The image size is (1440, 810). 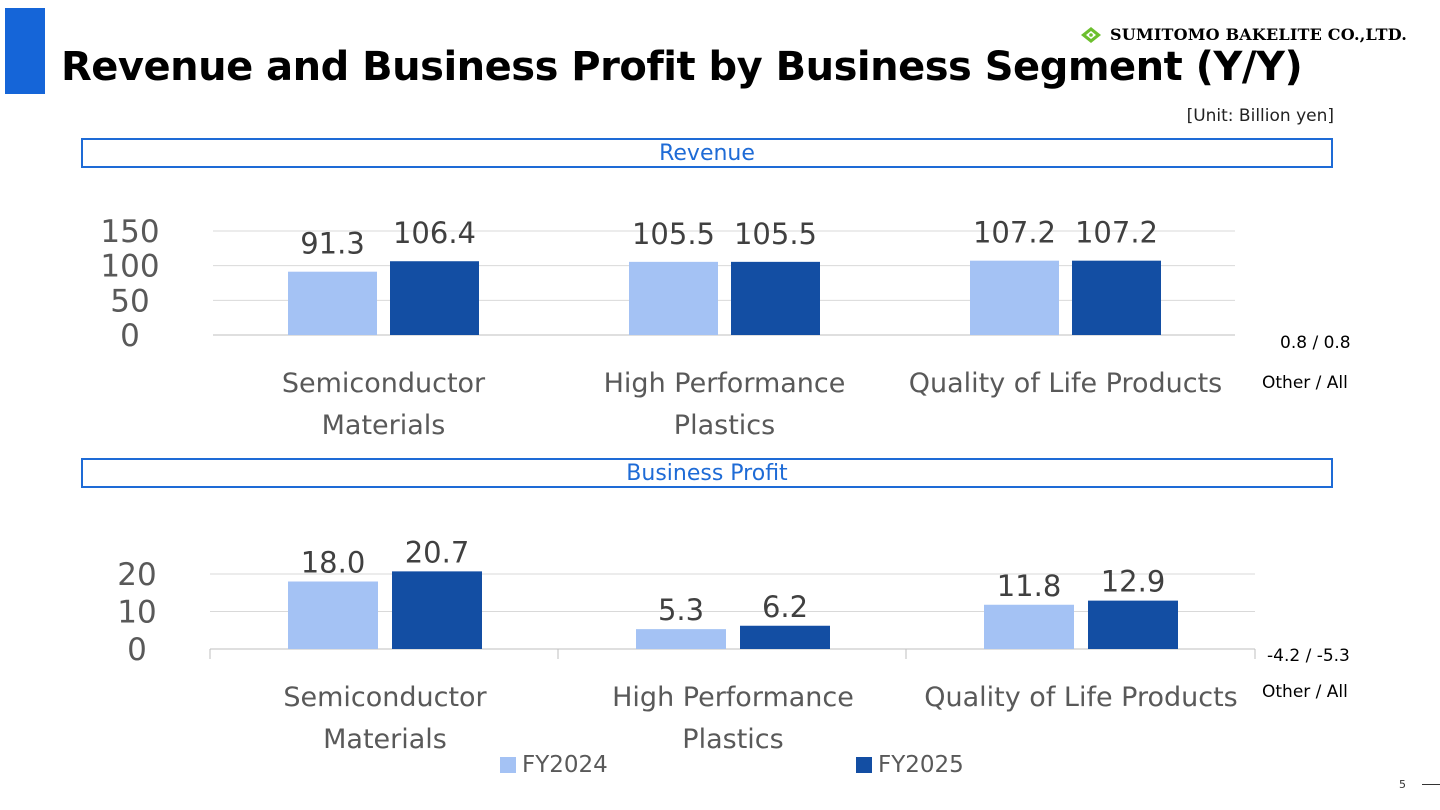 I want to click on legend-swatch-fy2024, so click(x=508, y=765).